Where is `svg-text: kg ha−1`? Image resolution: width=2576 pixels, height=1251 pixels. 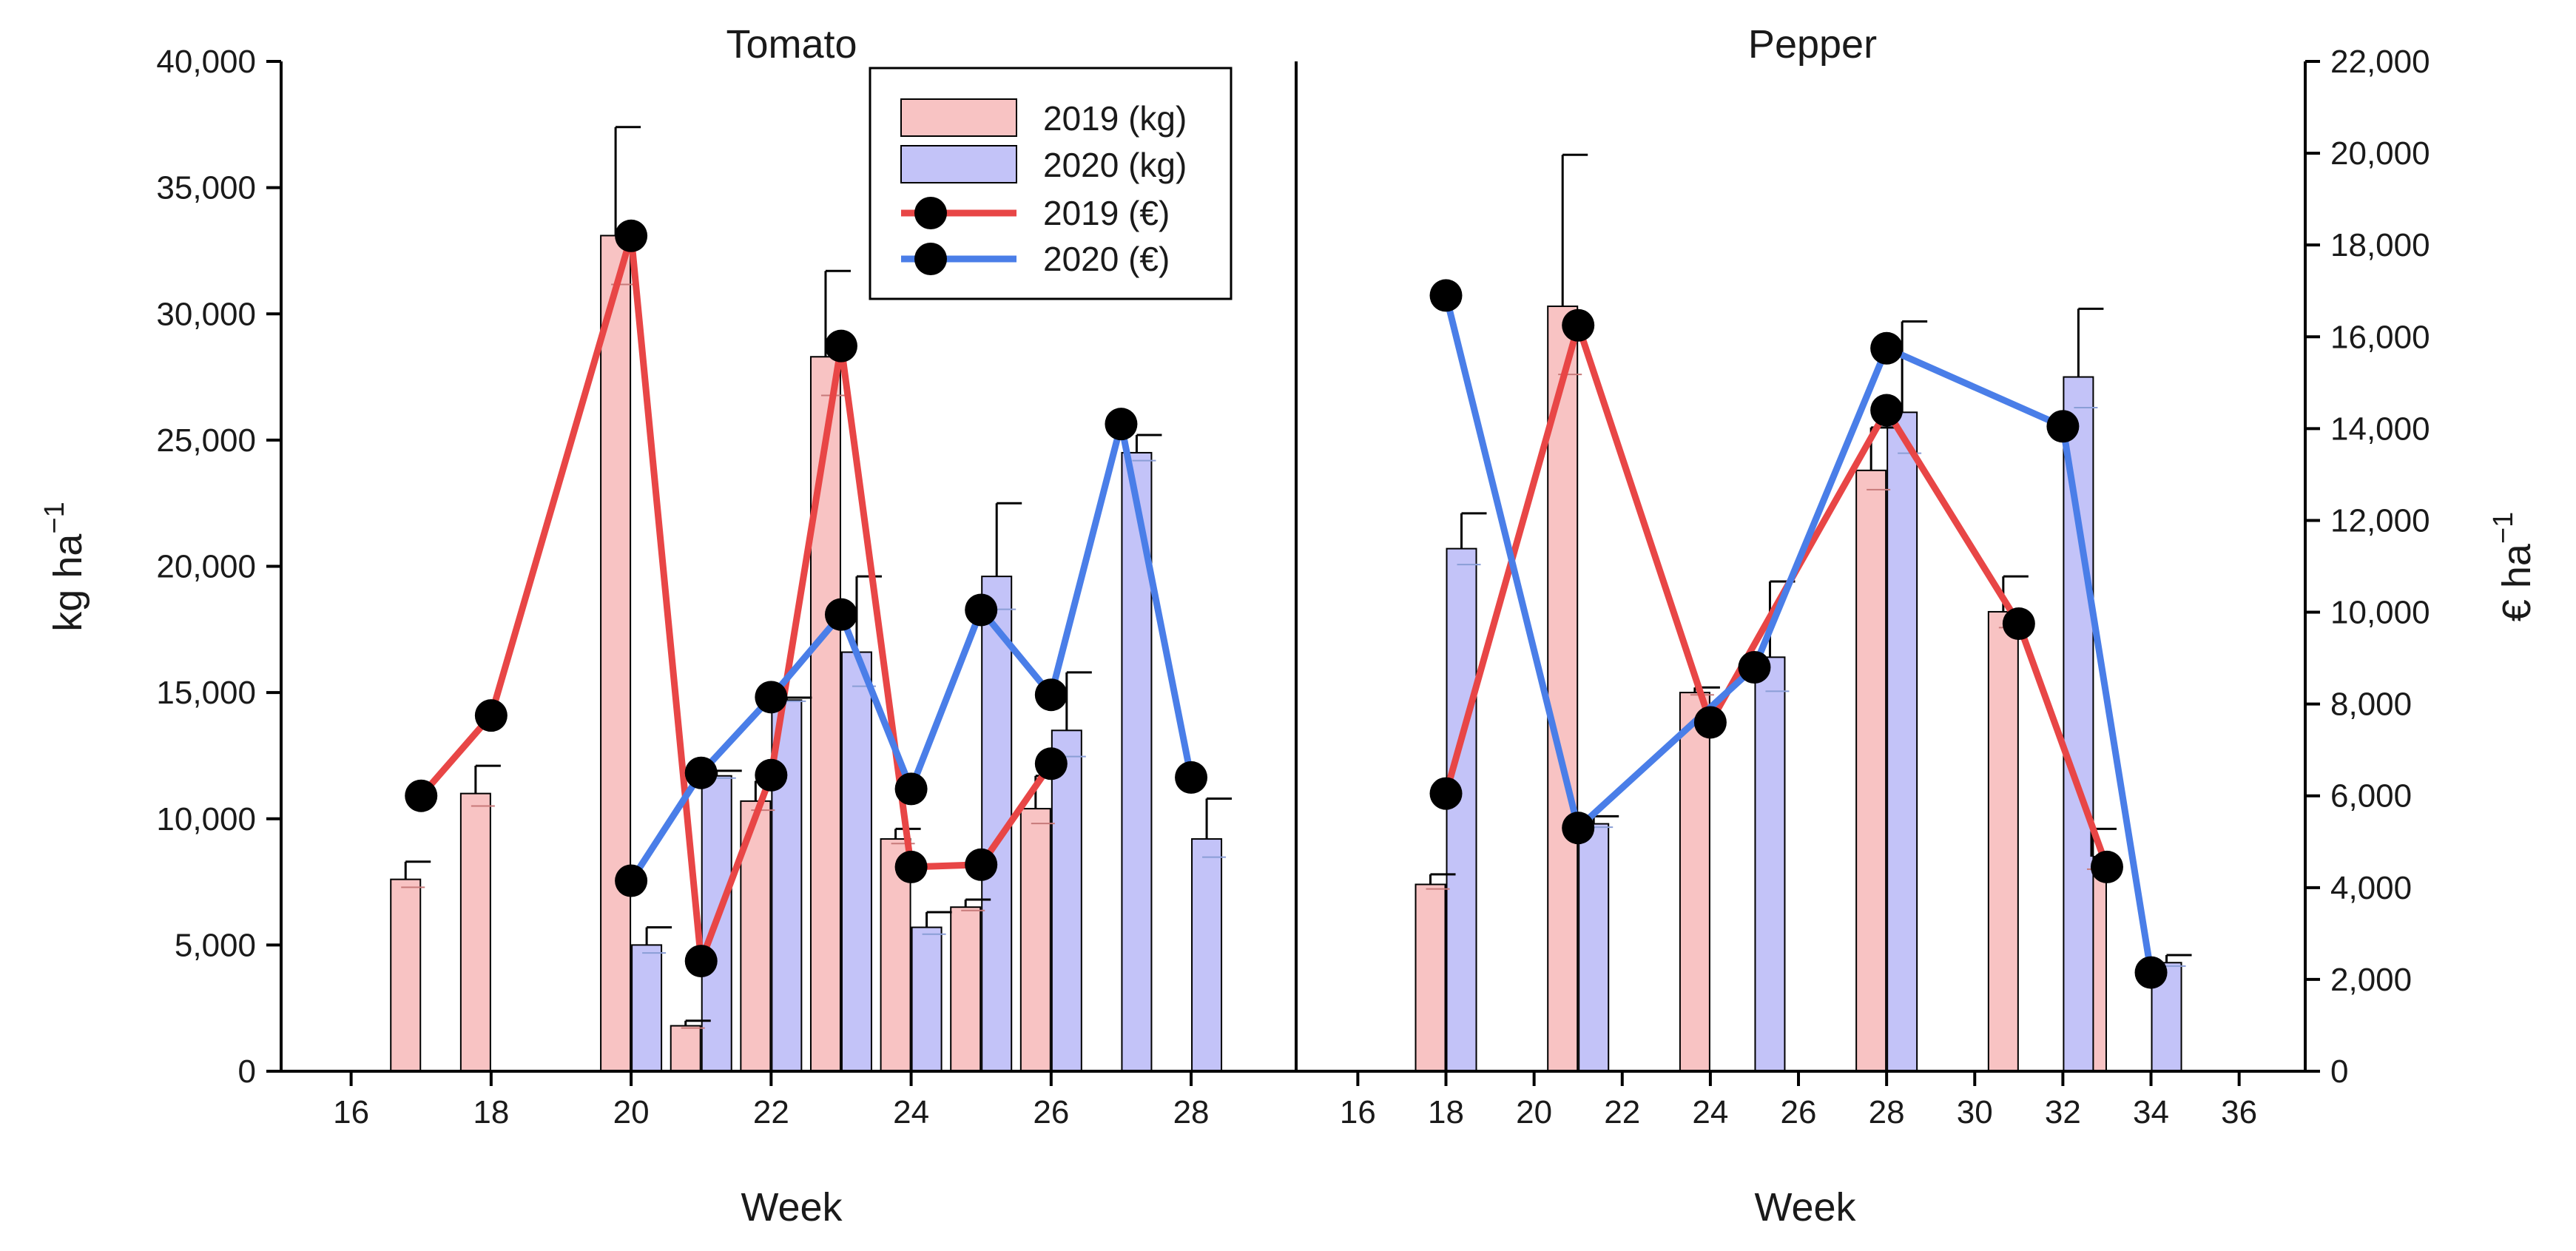 svg-text: kg ha−1 is located at coordinates (64, 566).